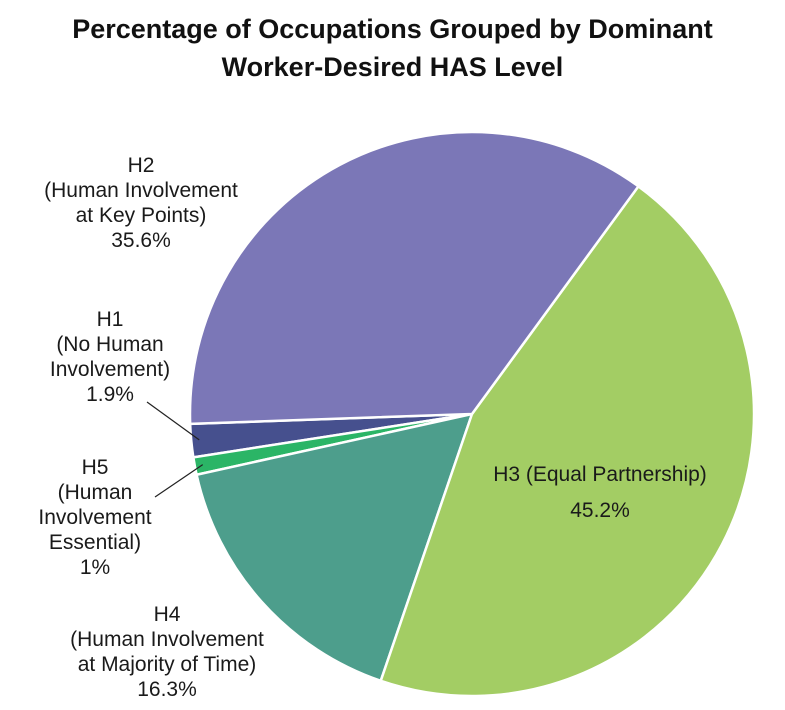 The image size is (785, 710). What do you see at coordinates (173, 421) in the screenshot?
I see `leader-line-h1` at bounding box center [173, 421].